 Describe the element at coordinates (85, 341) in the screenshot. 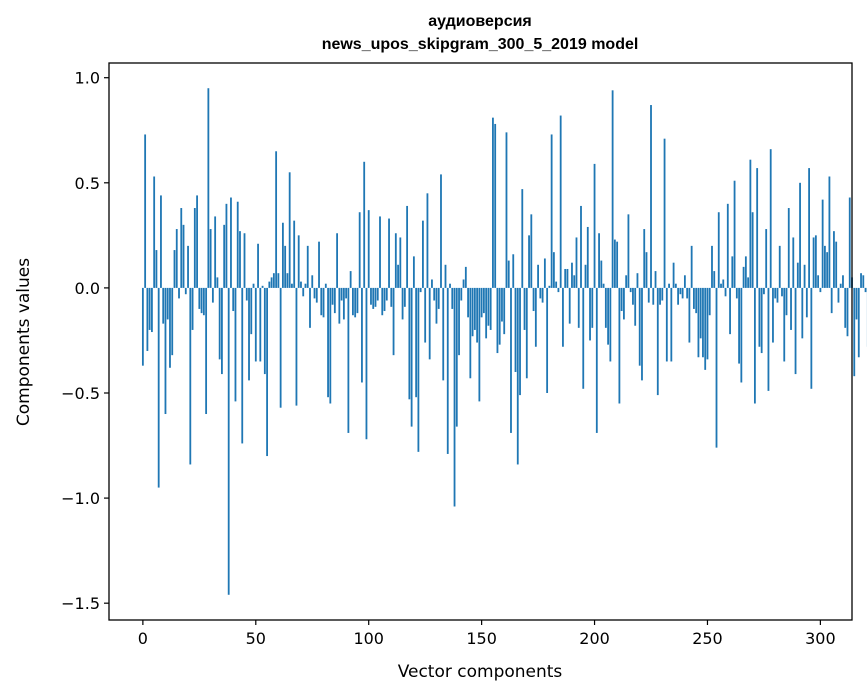

I see `y-axis-ticks: 1.0 0.5 0.0 −0.5 −1.0 −1.5` at that location.